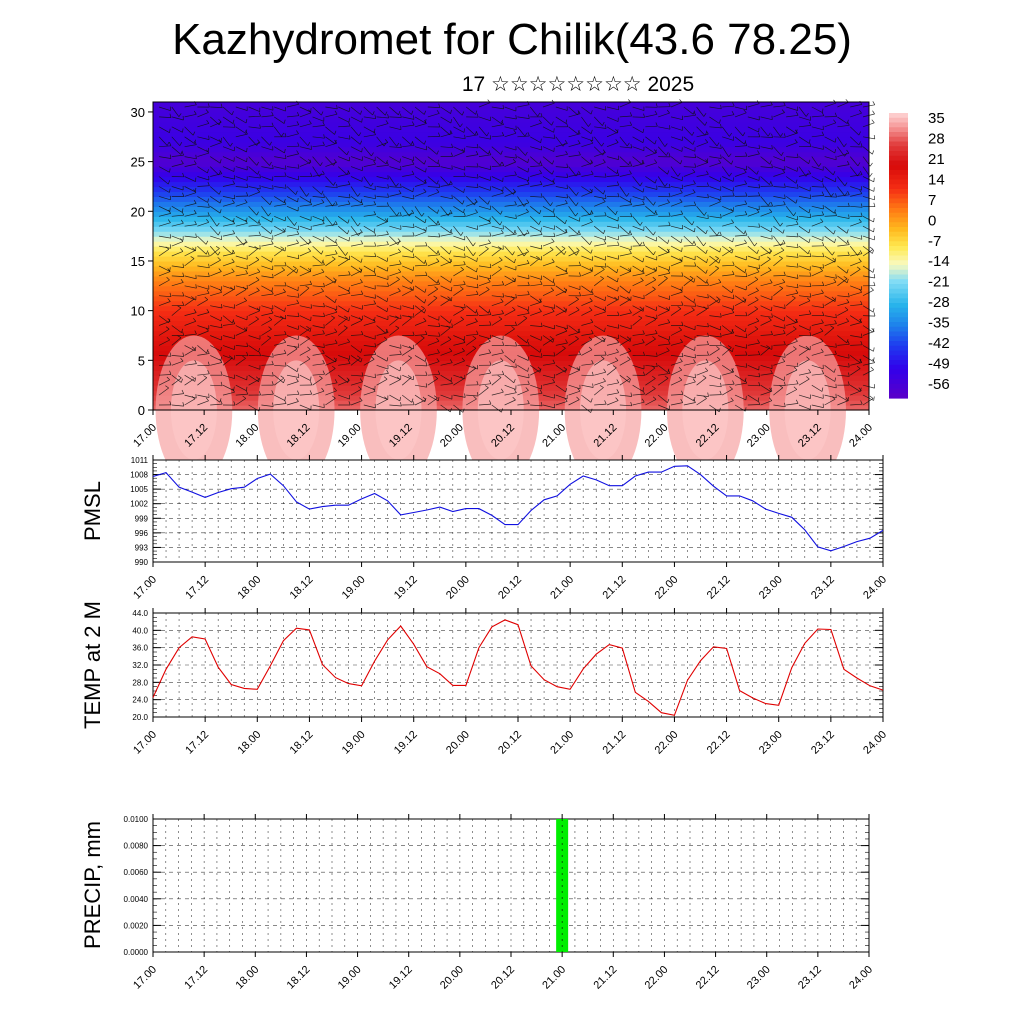  I want to click on y-axis-title: TEMP at 2 M, so click(92, 665).